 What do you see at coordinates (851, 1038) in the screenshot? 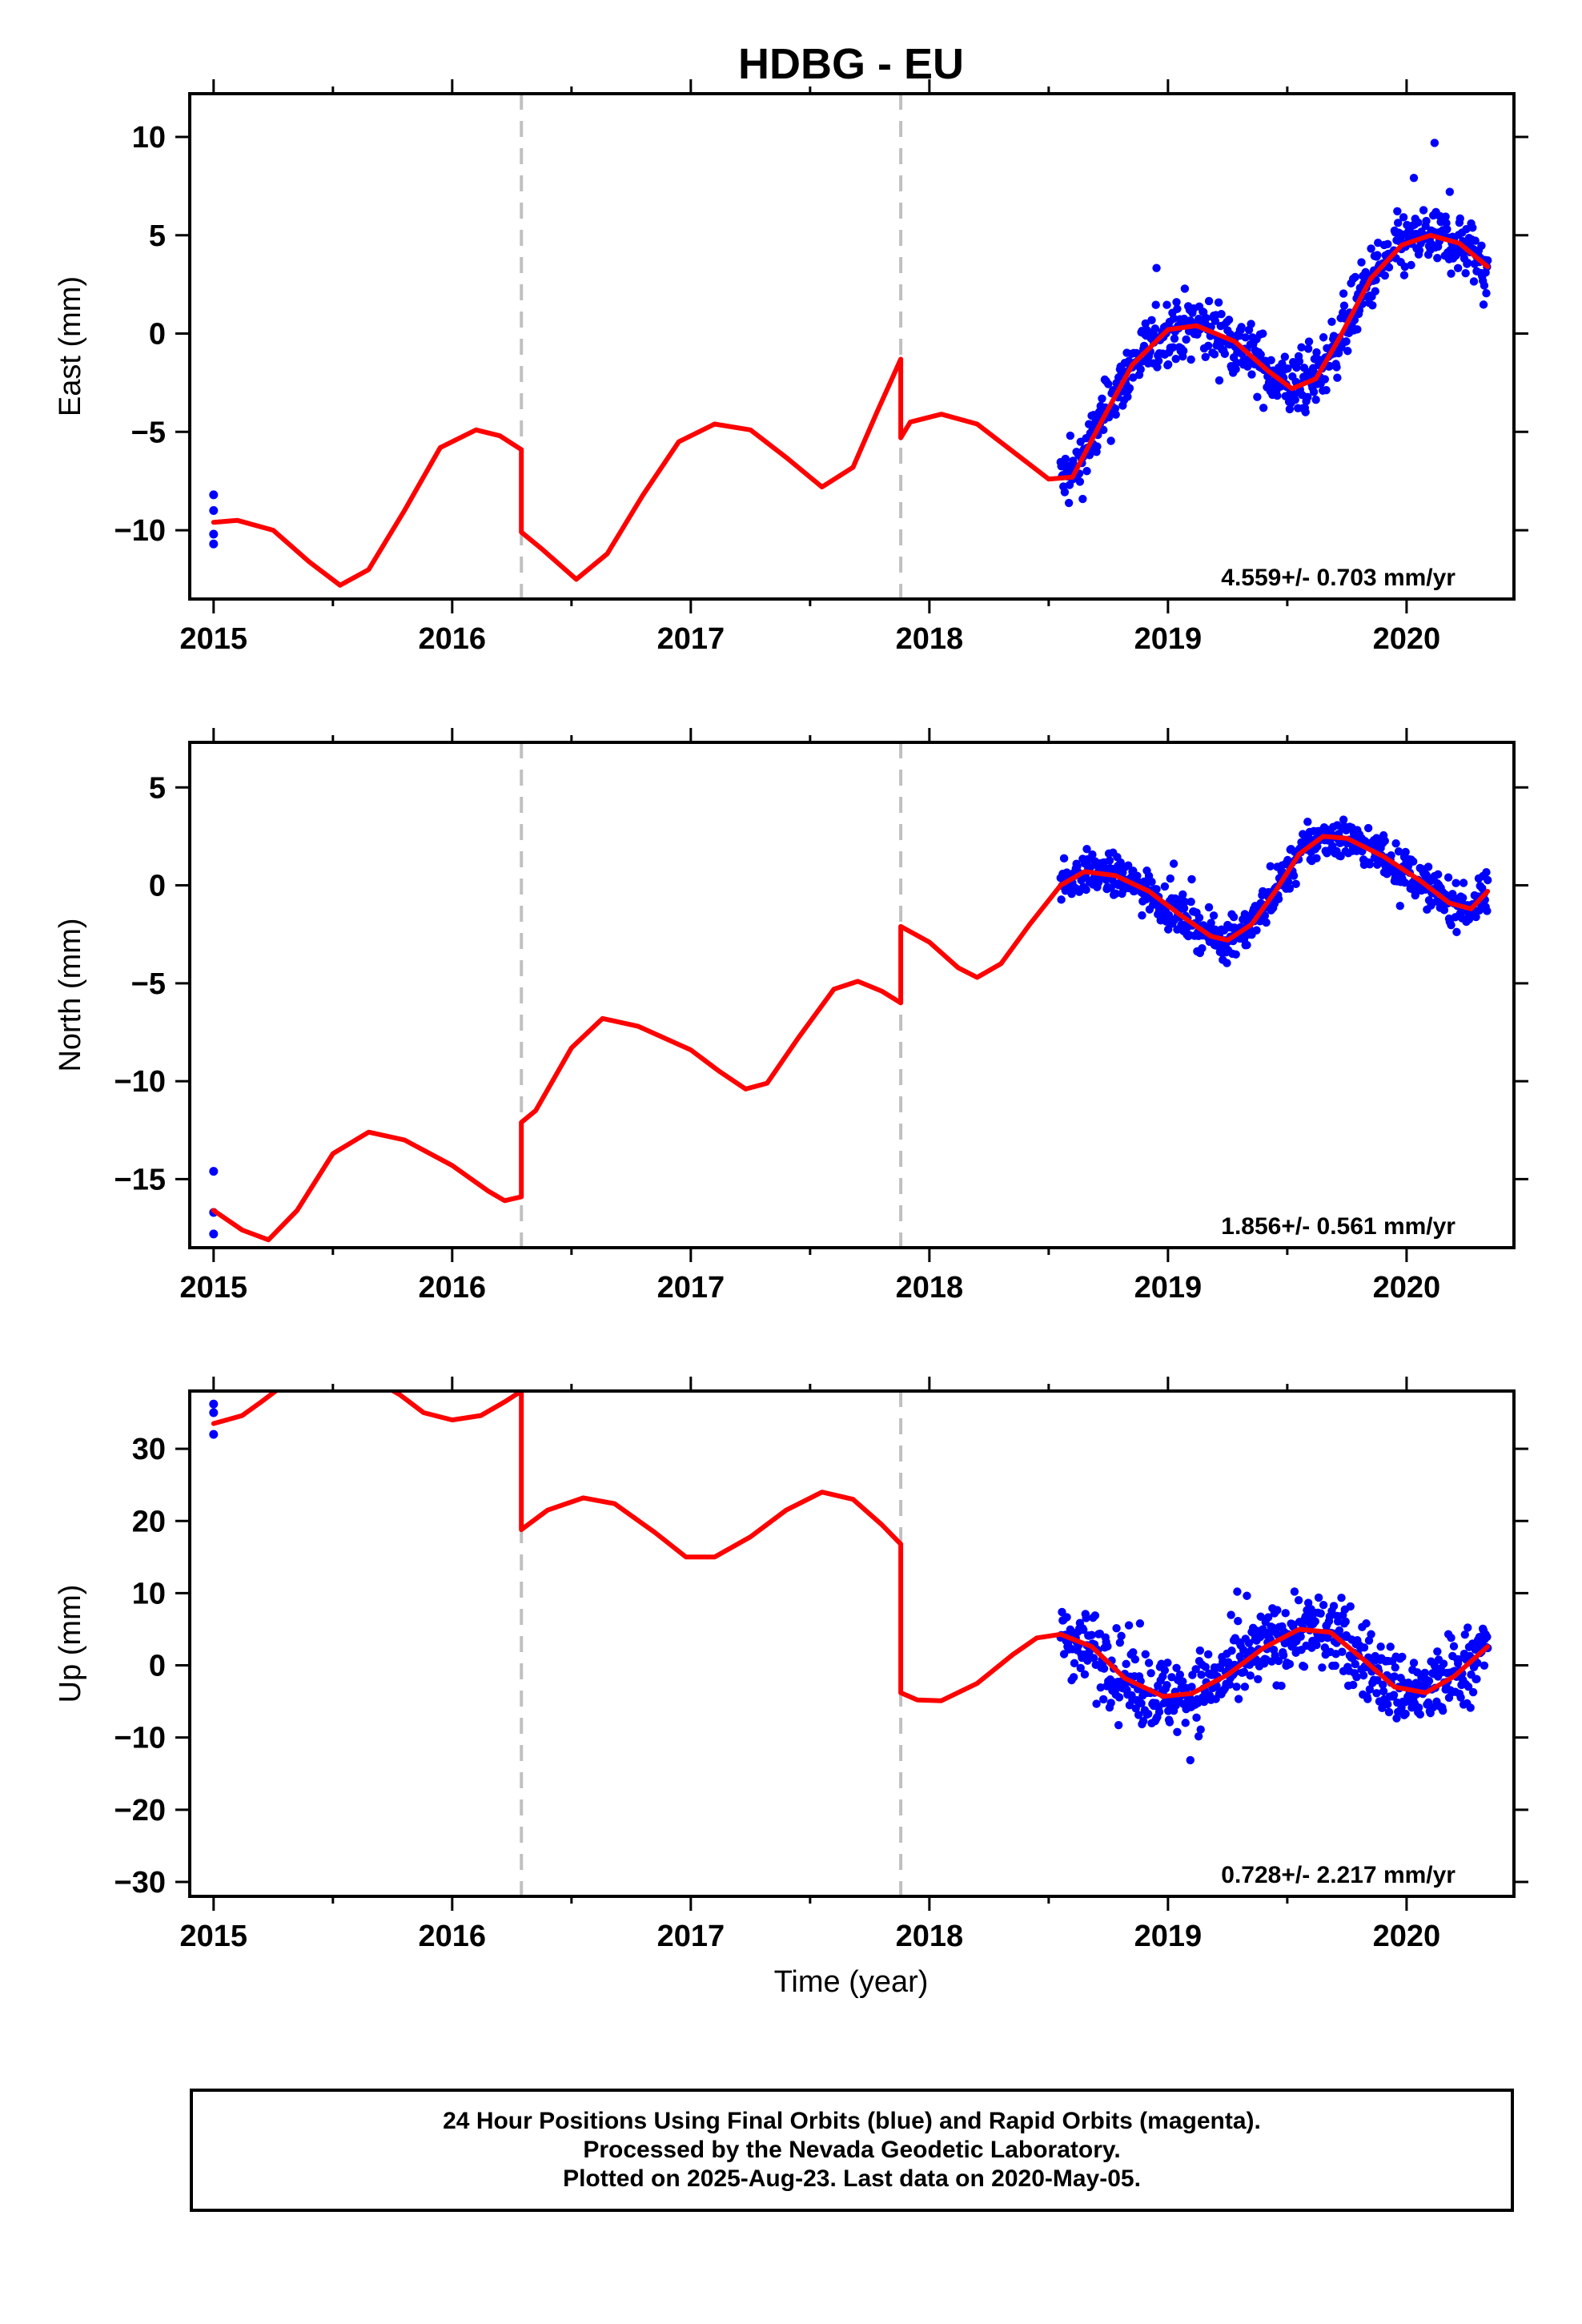
I see `model-curve` at bounding box center [851, 1038].